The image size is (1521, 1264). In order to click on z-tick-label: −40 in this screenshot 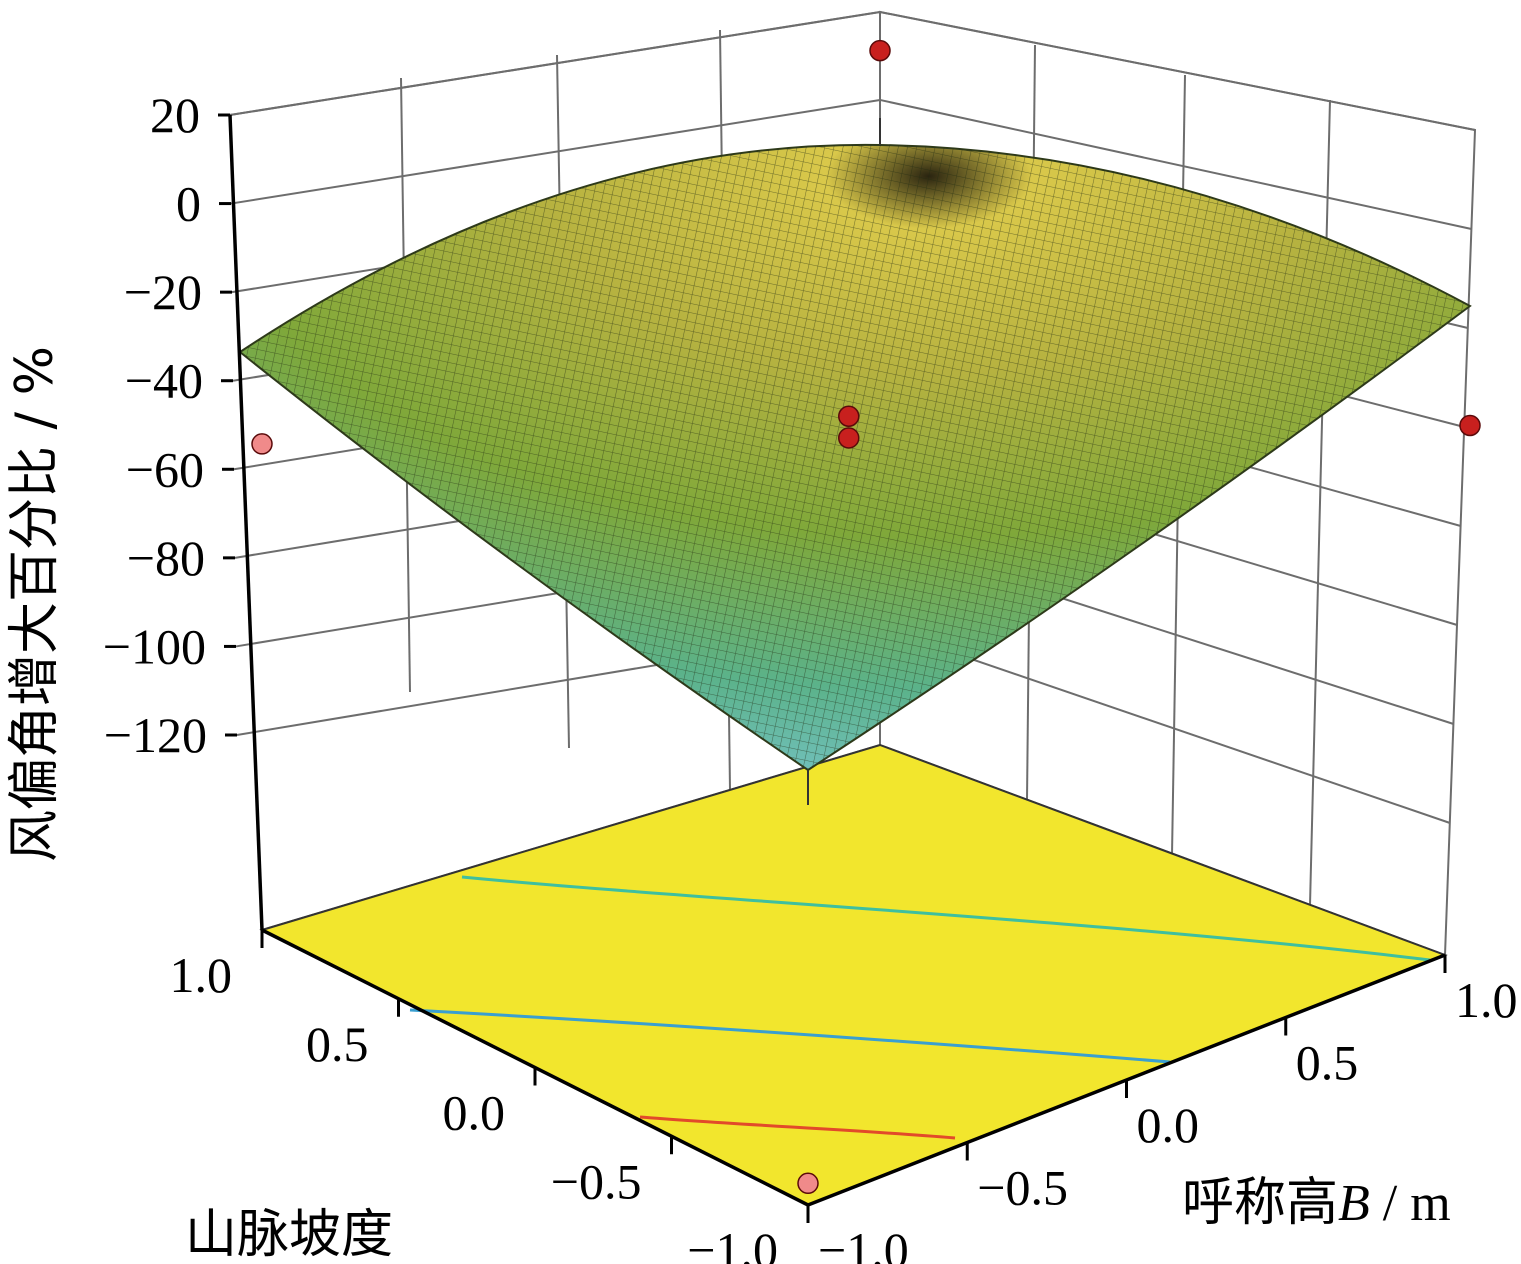, I will do `click(164, 381)`.